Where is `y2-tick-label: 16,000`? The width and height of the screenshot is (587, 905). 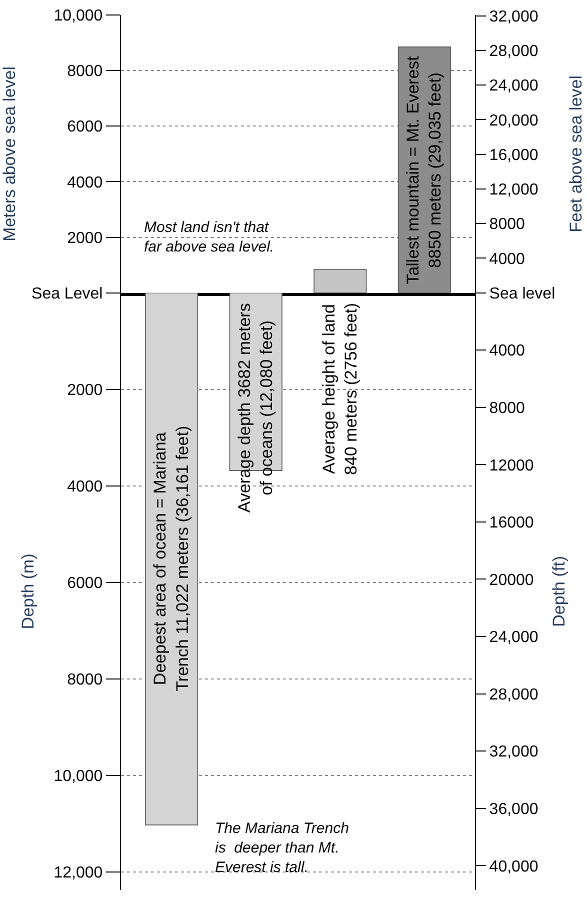
y2-tick-label: 16,000 is located at coordinates (513, 155).